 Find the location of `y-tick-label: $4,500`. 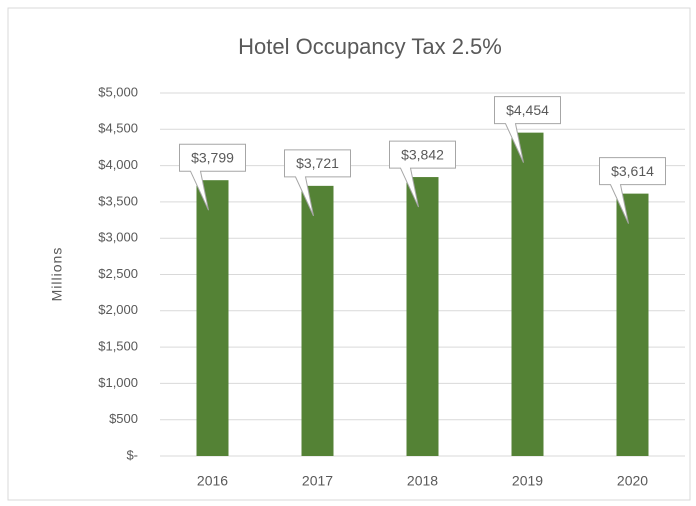

y-tick-label: $4,500 is located at coordinates (118, 128).